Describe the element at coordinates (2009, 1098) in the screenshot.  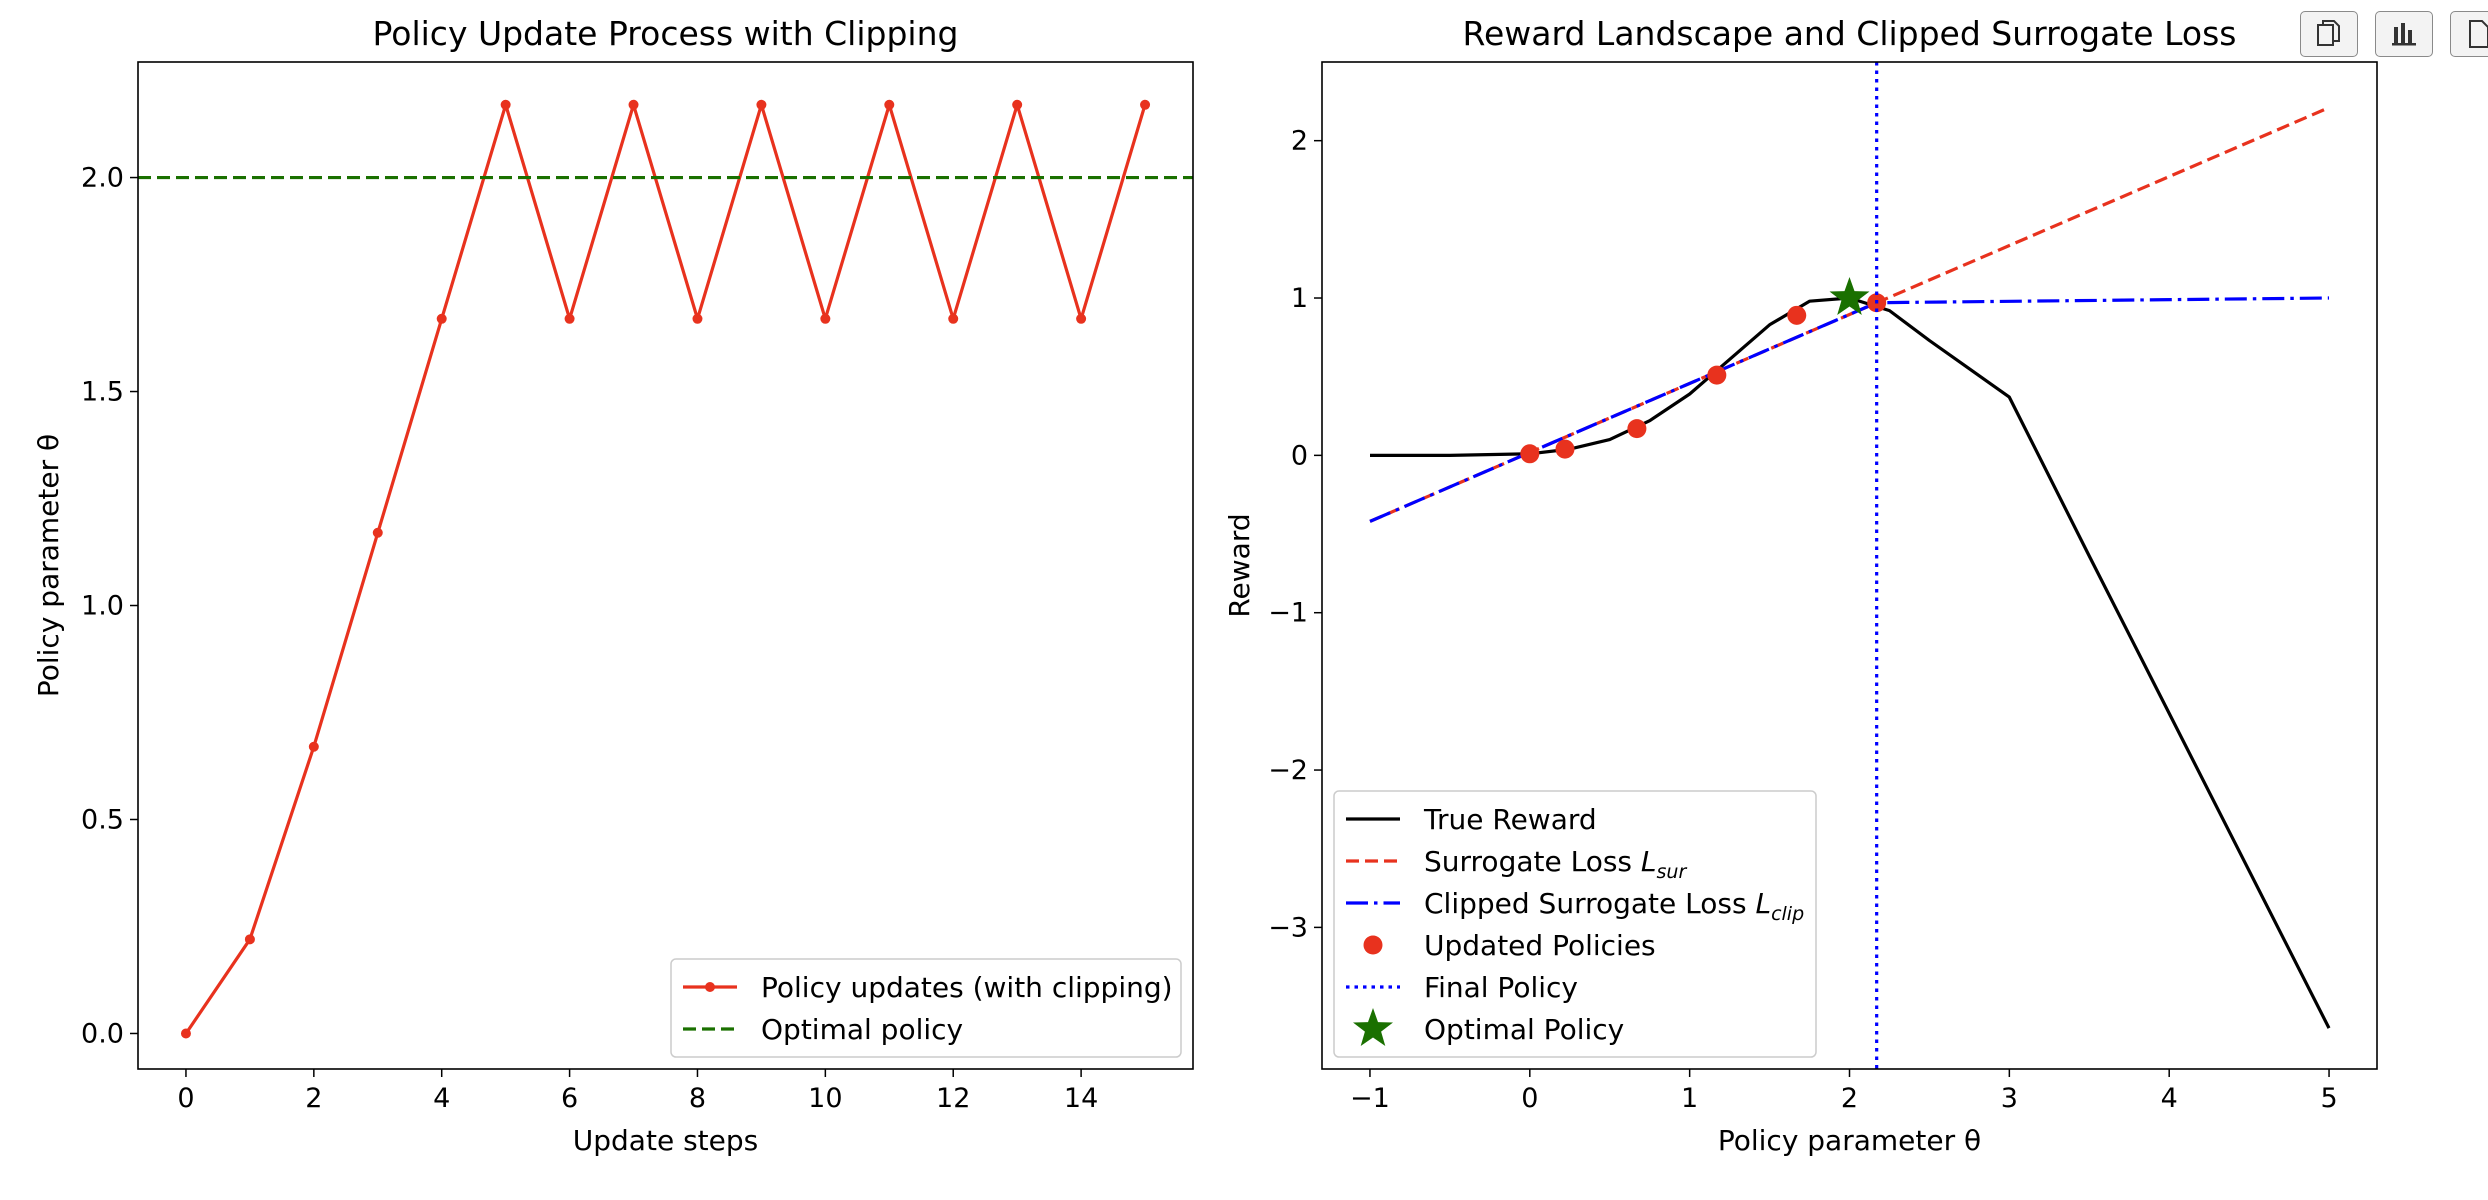
I see `x-tick-label: 3` at that location.